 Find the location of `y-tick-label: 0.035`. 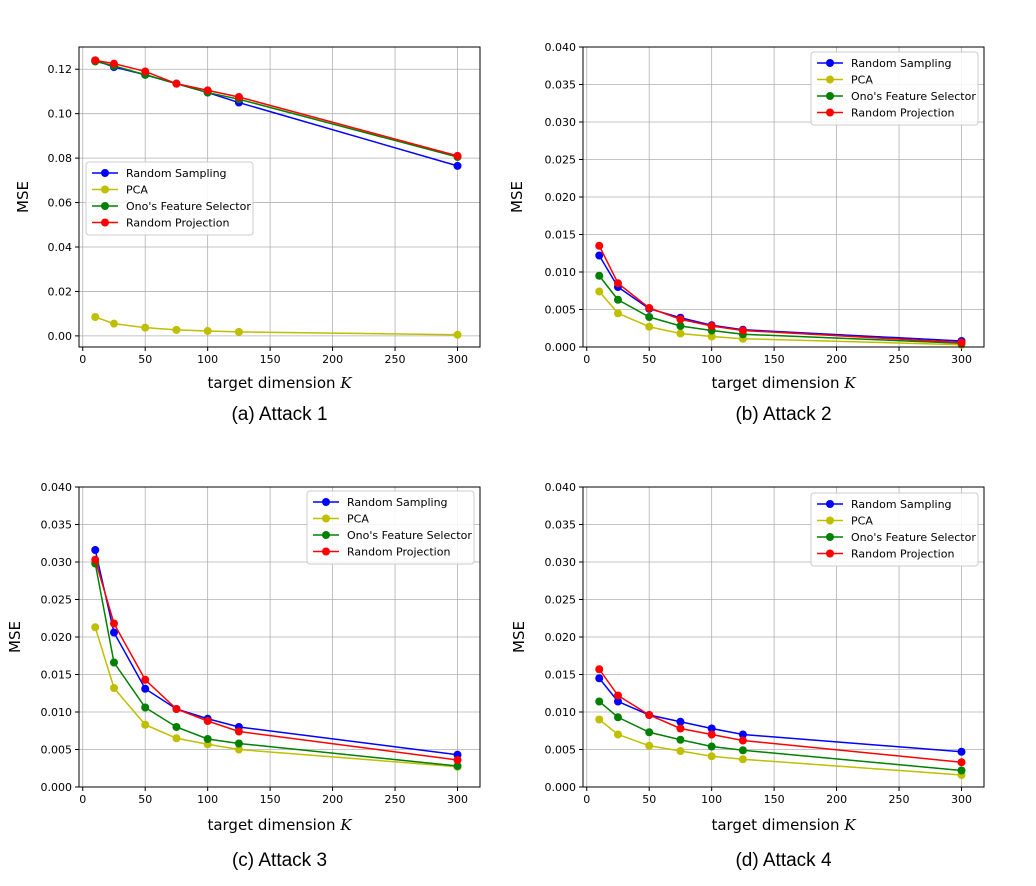

y-tick-label: 0.035 is located at coordinates (561, 85).